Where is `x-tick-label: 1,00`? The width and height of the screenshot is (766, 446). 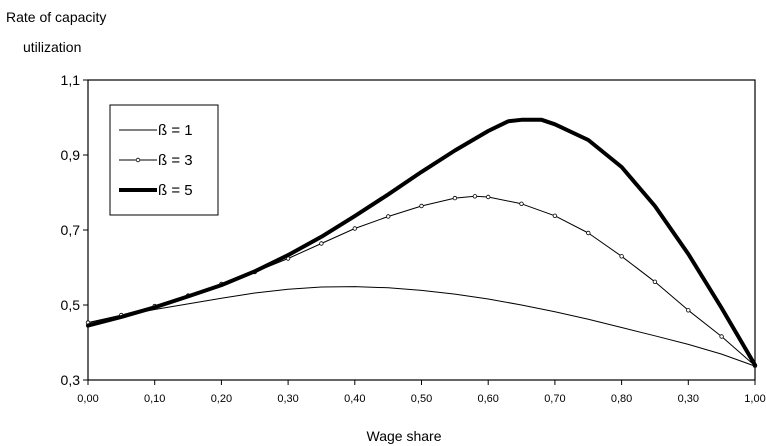
x-tick-label: 1,00 is located at coordinates (754, 399).